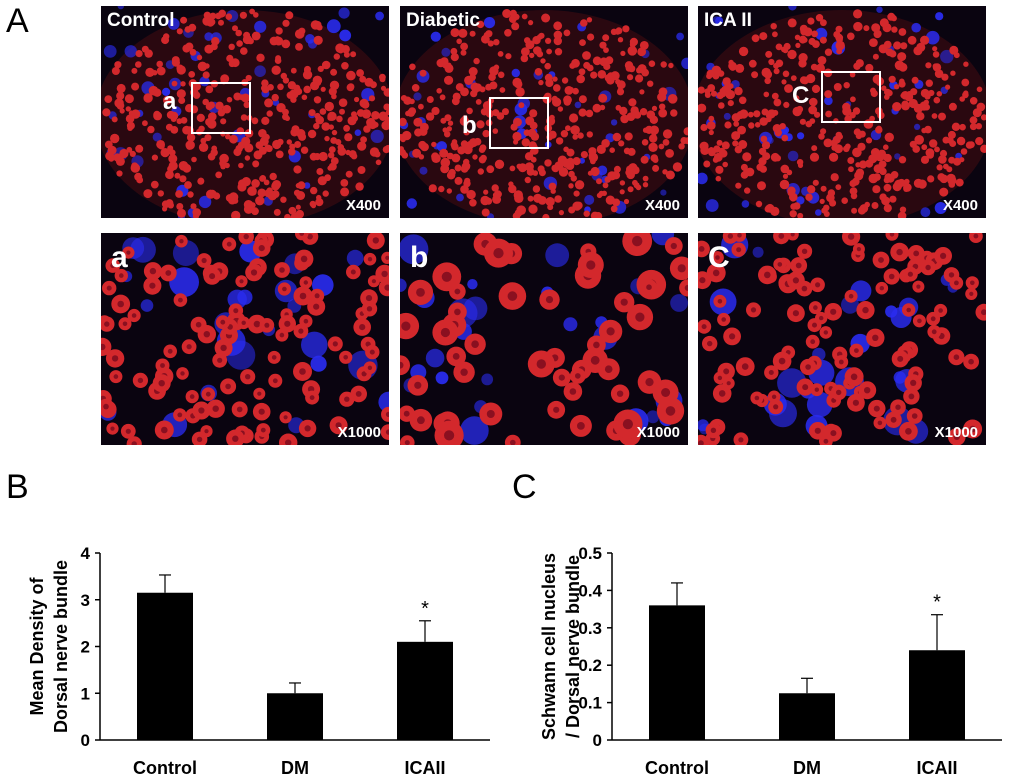  I want to click on zoom-label: b, so click(419, 257).